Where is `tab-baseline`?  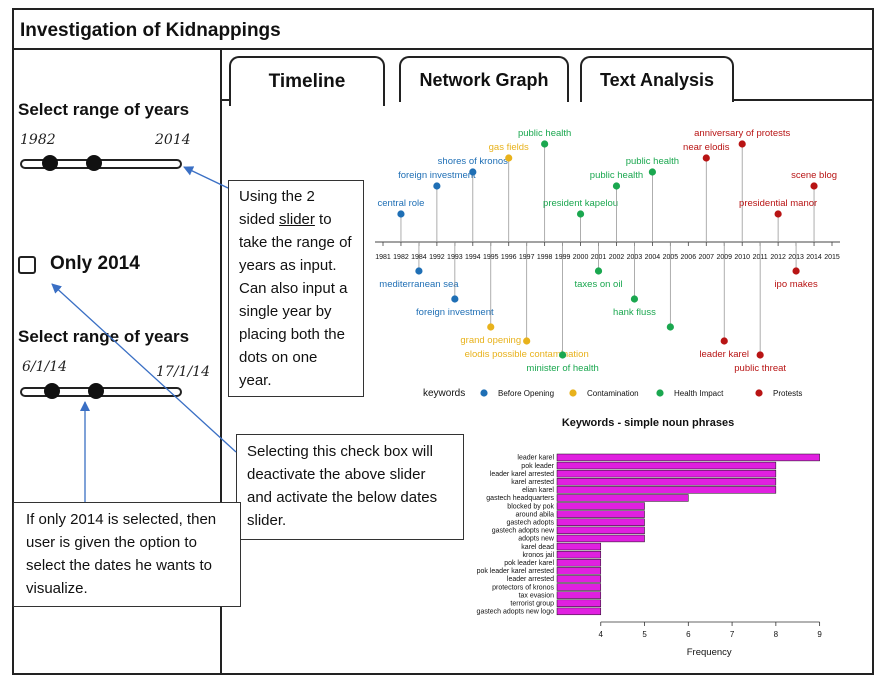
tab-baseline is located at coordinates (226, 100).